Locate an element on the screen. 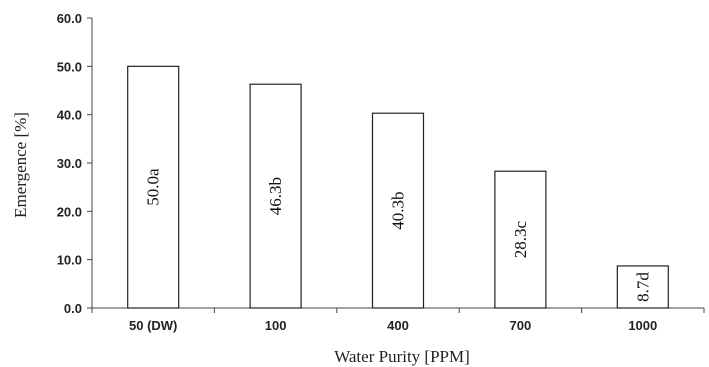 The height and width of the screenshot is (367, 709). y-tick-label: 50.0 is located at coordinates (69, 66).